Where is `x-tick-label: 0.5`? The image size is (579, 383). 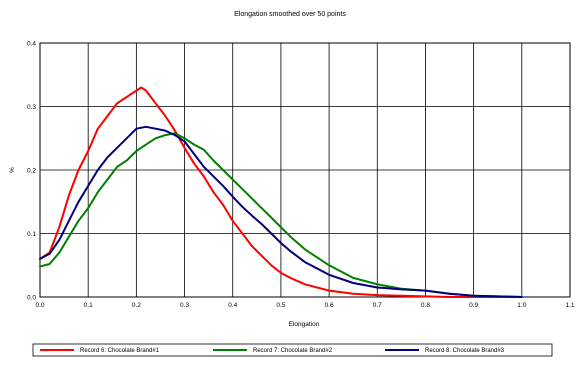
x-tick-label: 0.5 is located at coordinates (280, 305).